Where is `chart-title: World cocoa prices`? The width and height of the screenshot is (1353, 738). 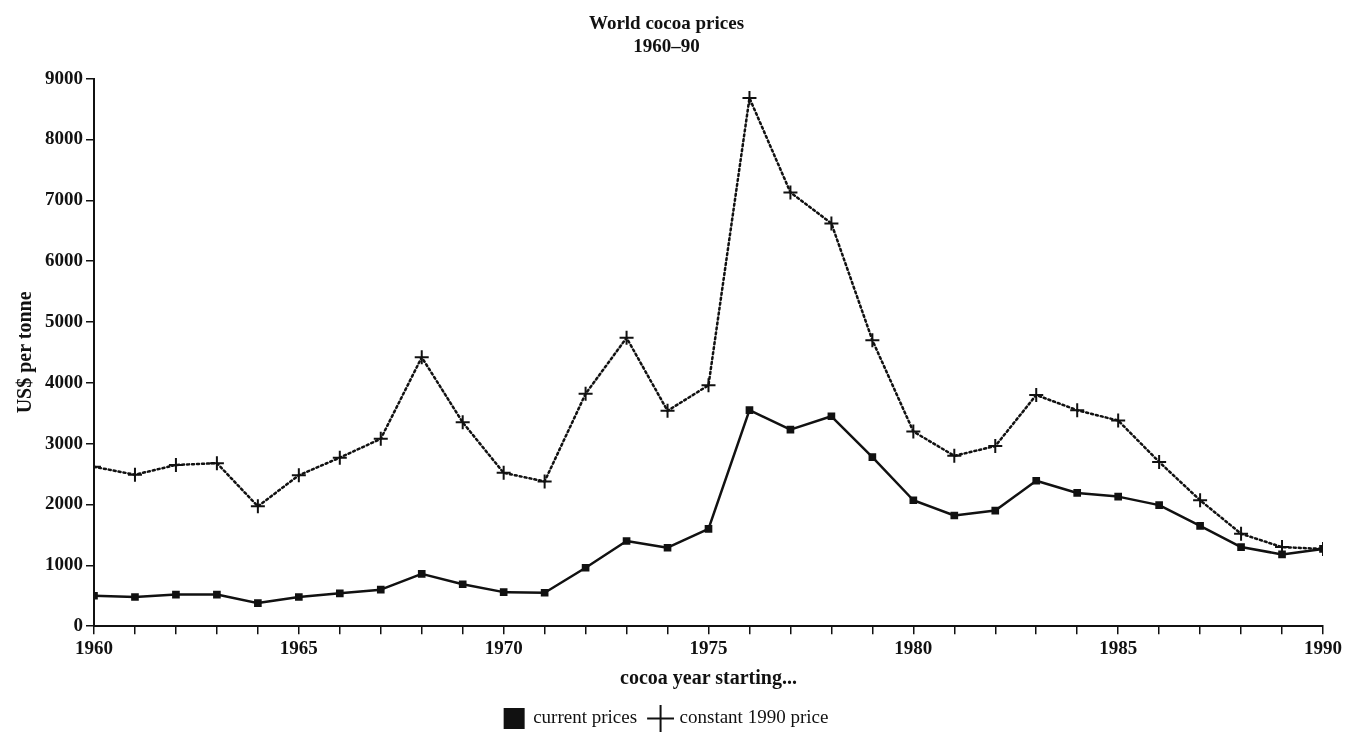
chart-title: World cocoa prices is located at coordinates (666, 23).